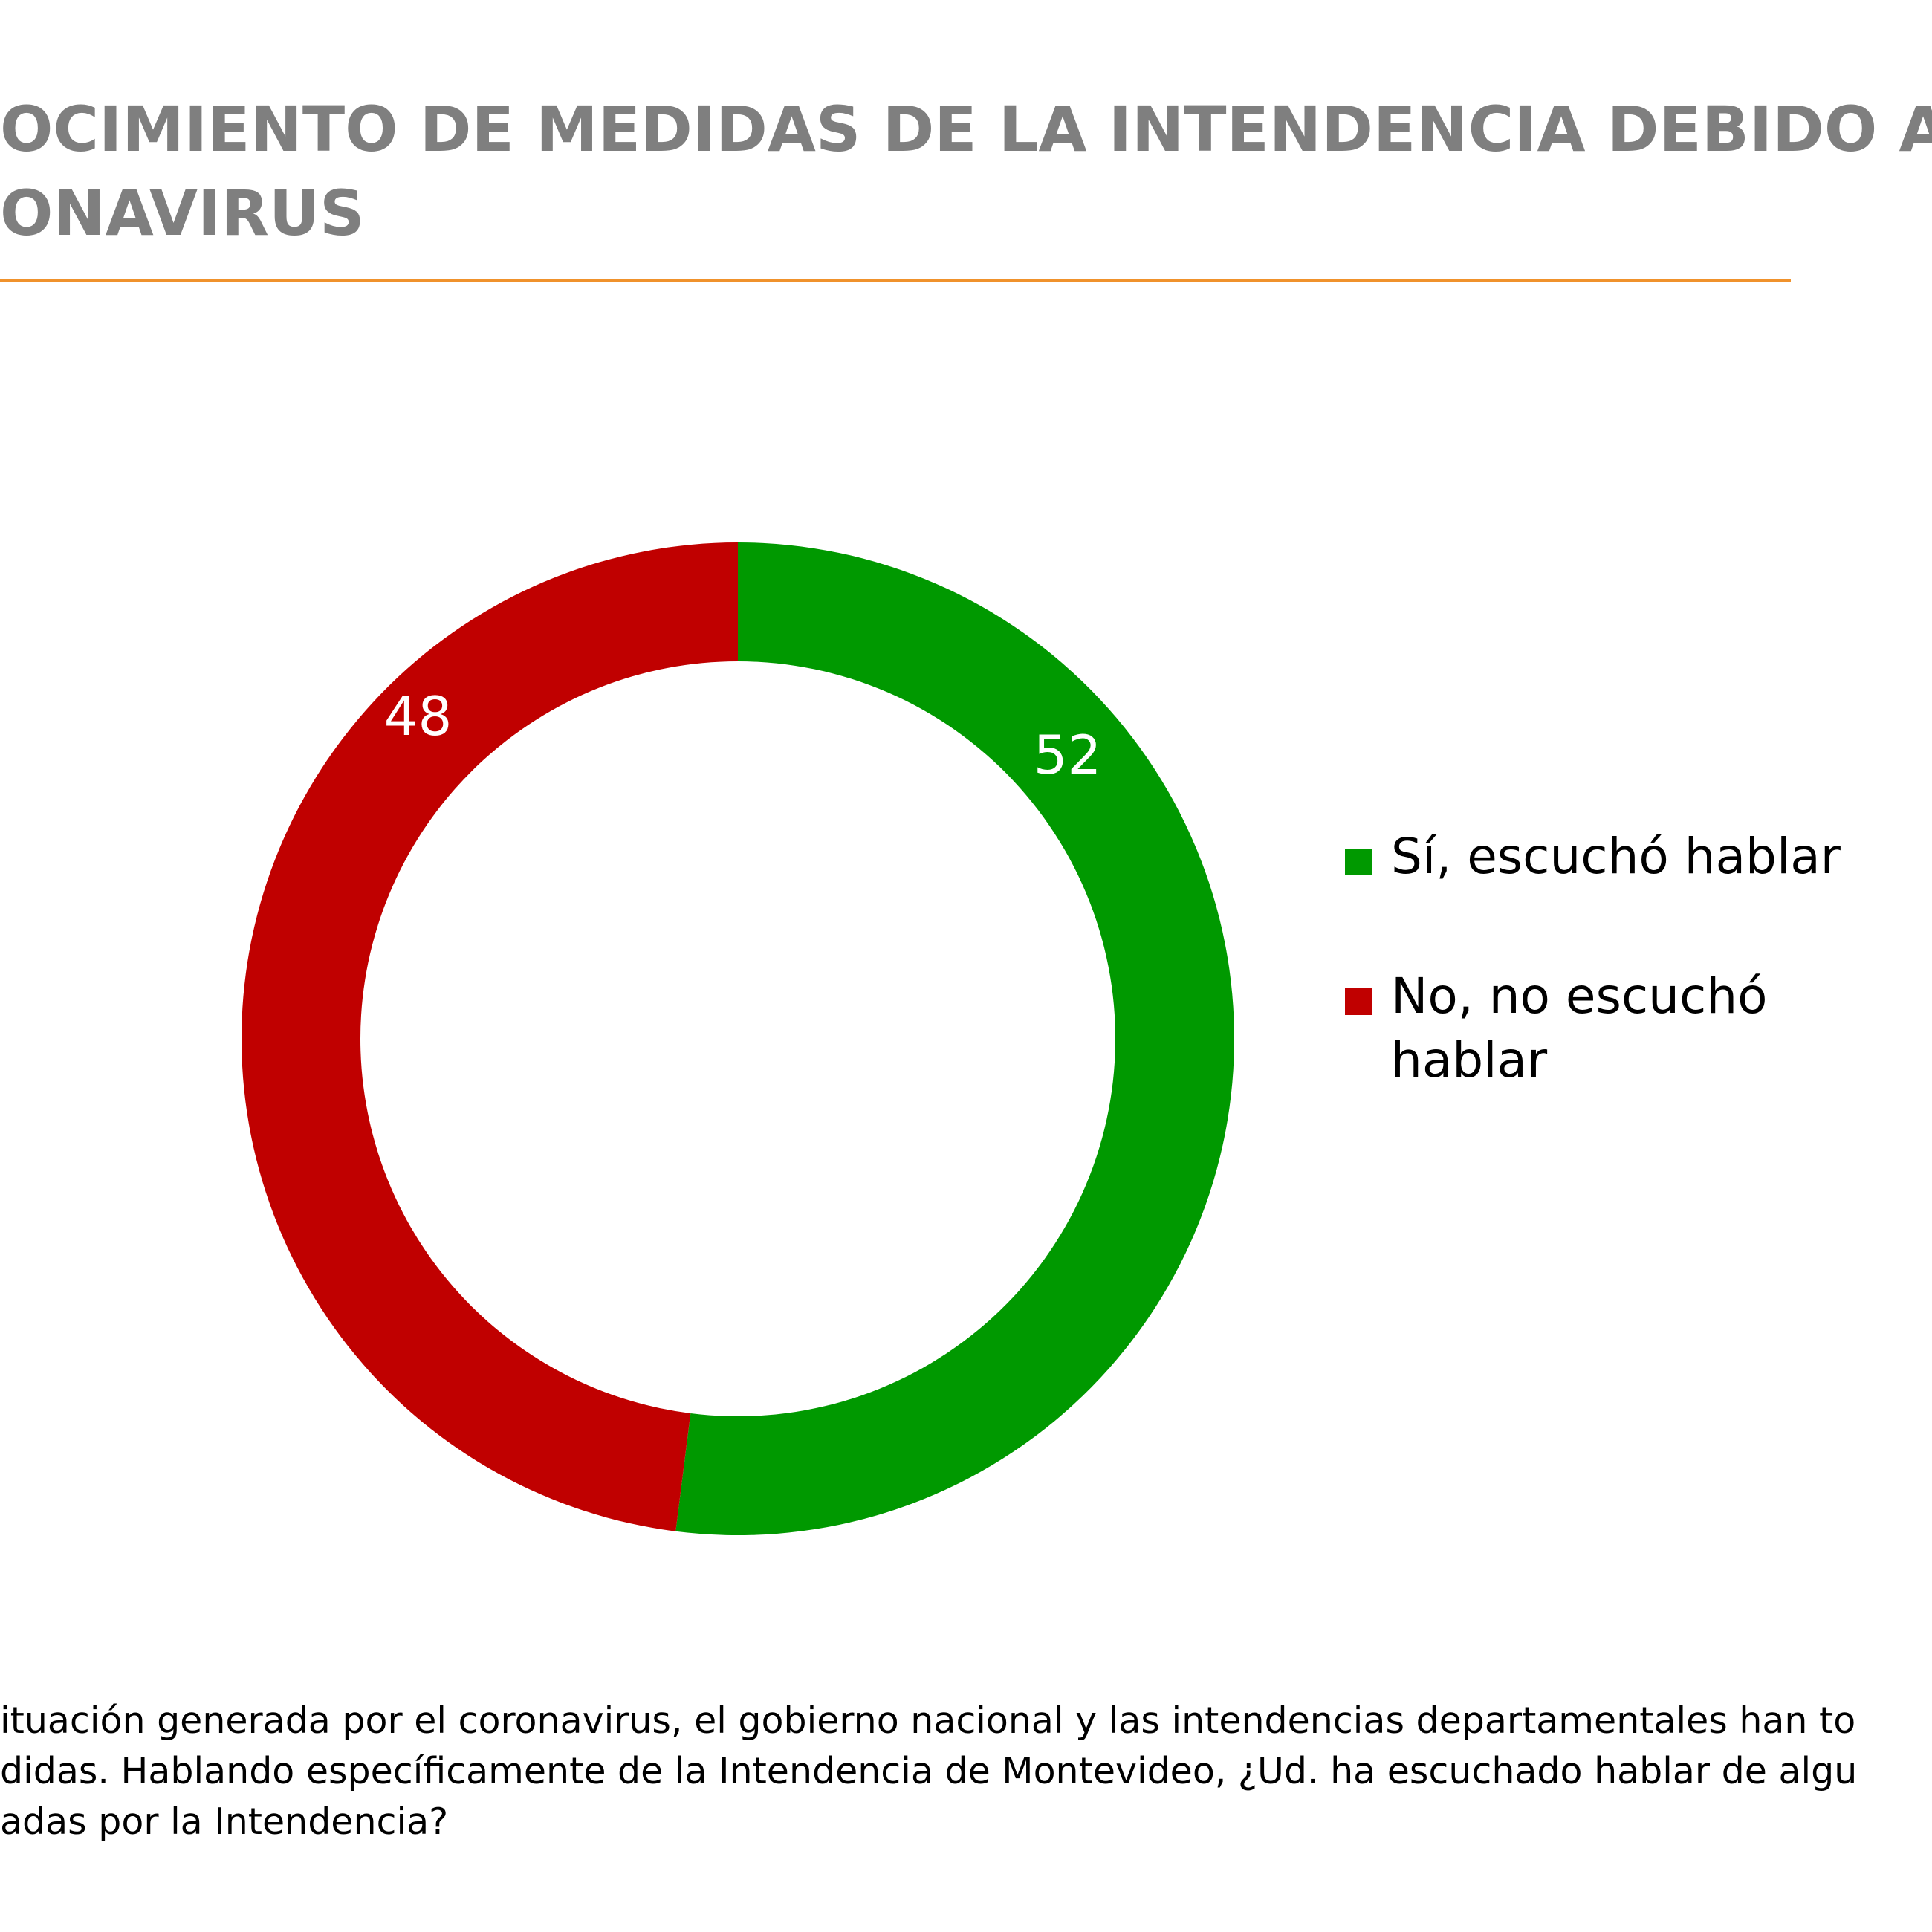 The height and width of the screenshot is (1932, 1932). Describe the element at coordinates (1358, 862) in the screenshot. I see `legend-swatch-yes` at that location.